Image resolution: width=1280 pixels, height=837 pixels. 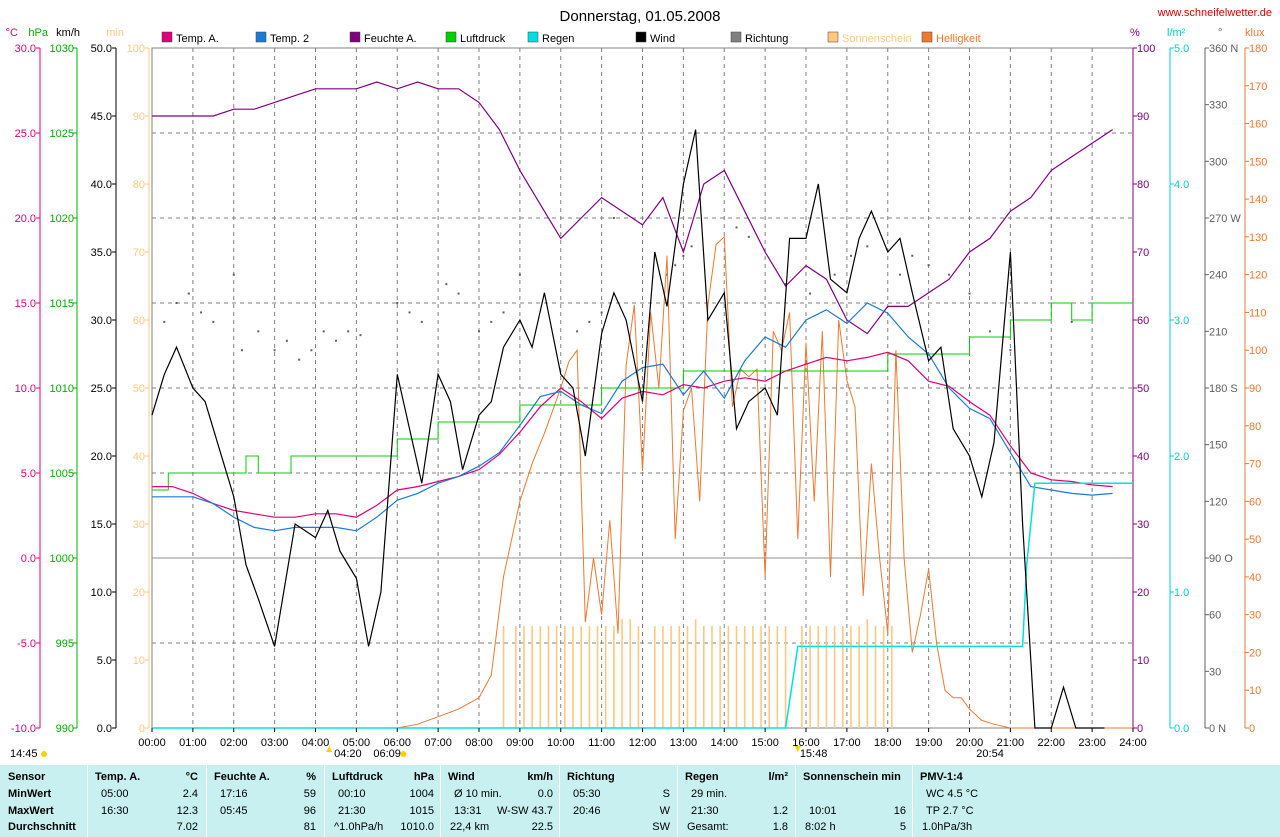 I want to click on series-richtung, so click(x=618, y=289).